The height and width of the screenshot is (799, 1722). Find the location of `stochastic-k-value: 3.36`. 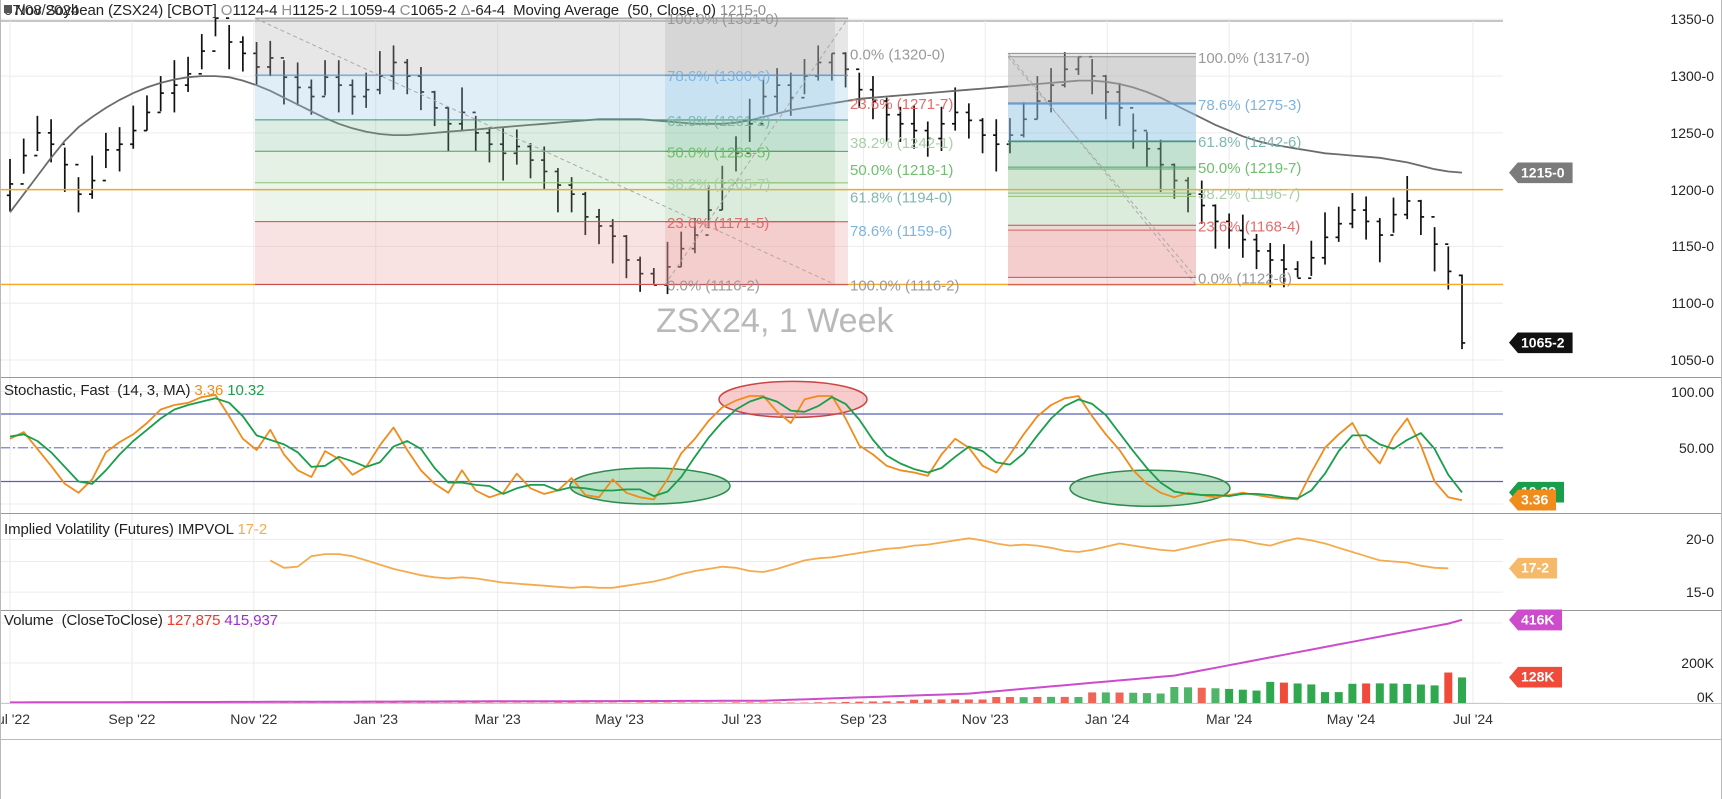

stochastic-k-value: 3.36 is located at coordinates (209, 390).